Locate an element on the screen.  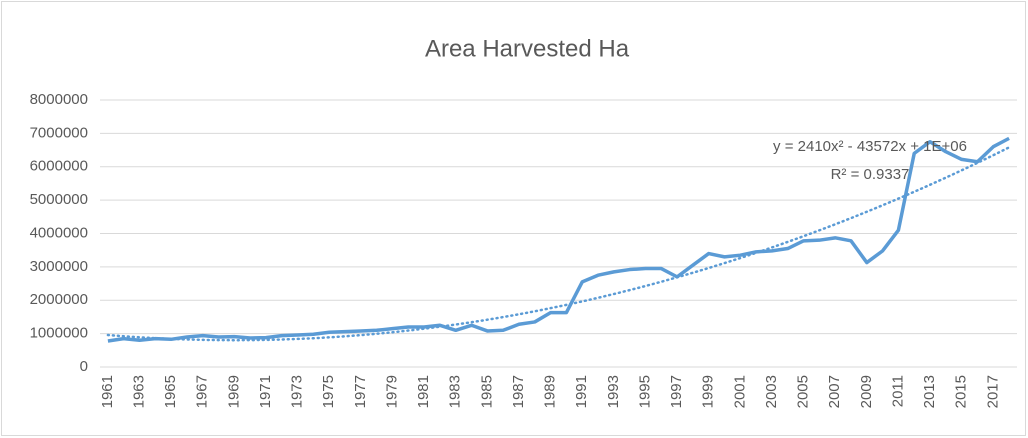
chart-title: Area Harvested Ha is located at coordinates (527, 48).